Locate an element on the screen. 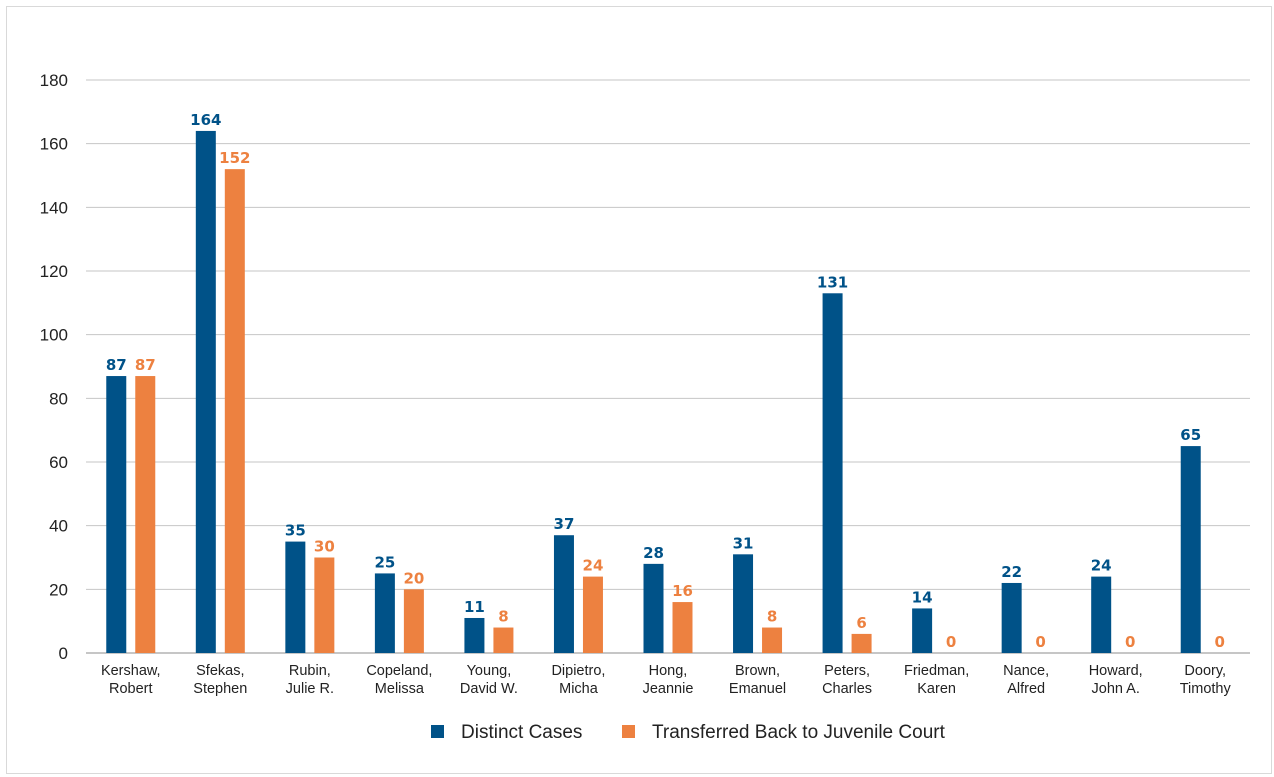 The width and height of the screenshot is (1274, 777). y-tick-label: 140 is located at coordinates (54, 207).